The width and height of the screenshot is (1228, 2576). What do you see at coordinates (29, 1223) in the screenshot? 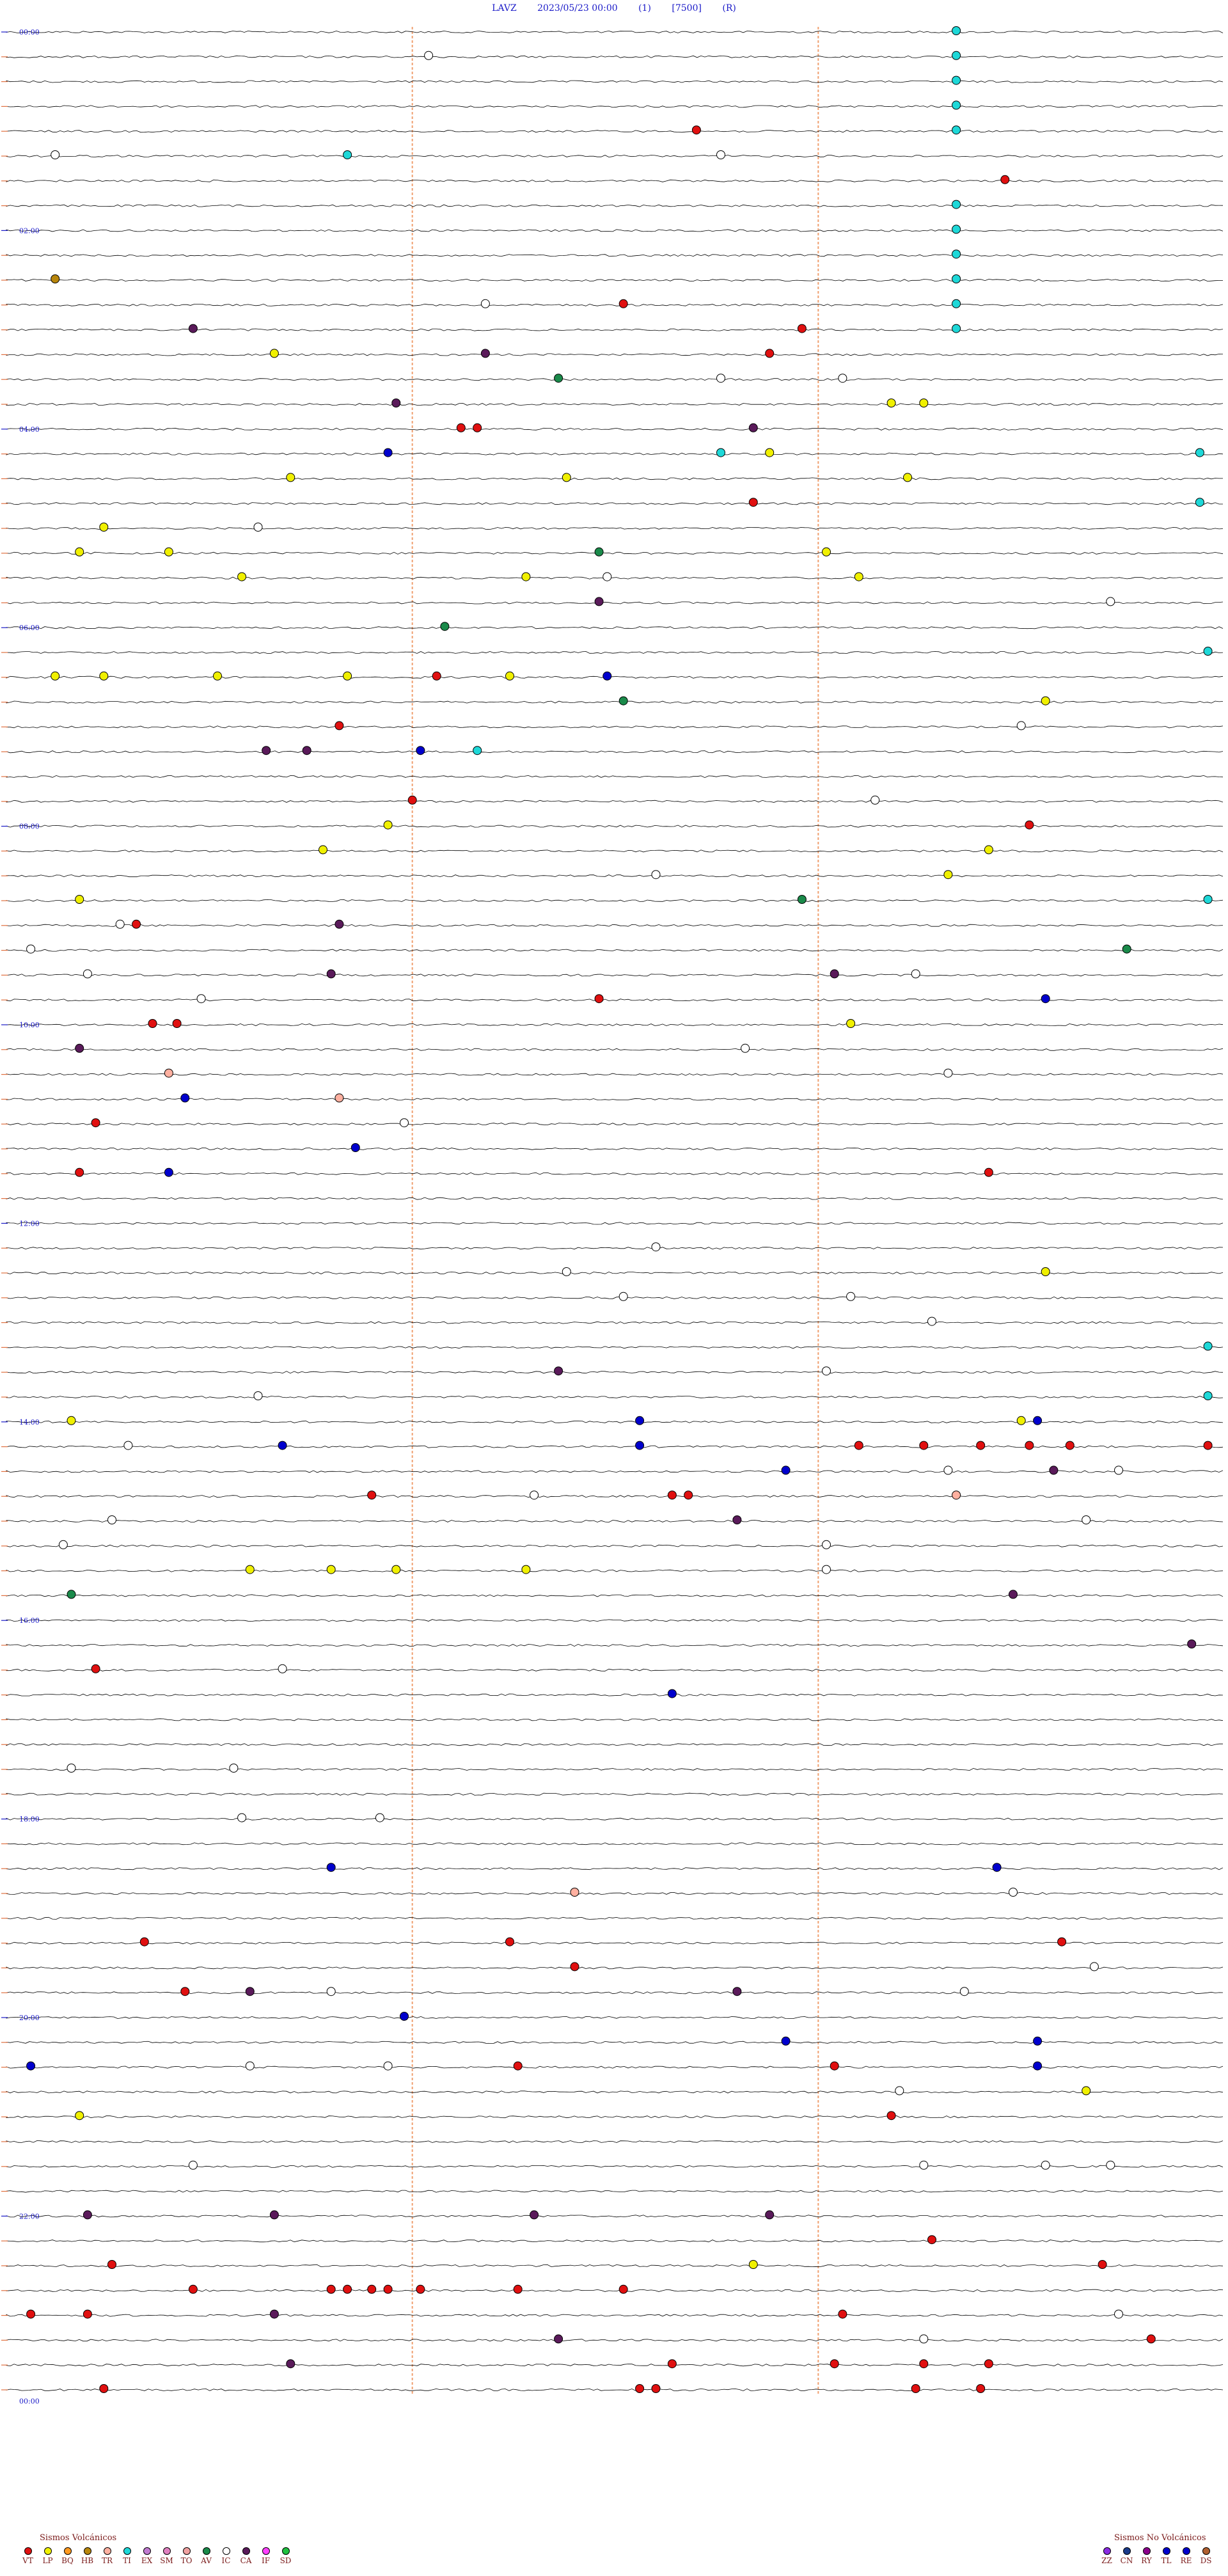
I see `hour-label: 12:00` at bounding box center [29, 1223].